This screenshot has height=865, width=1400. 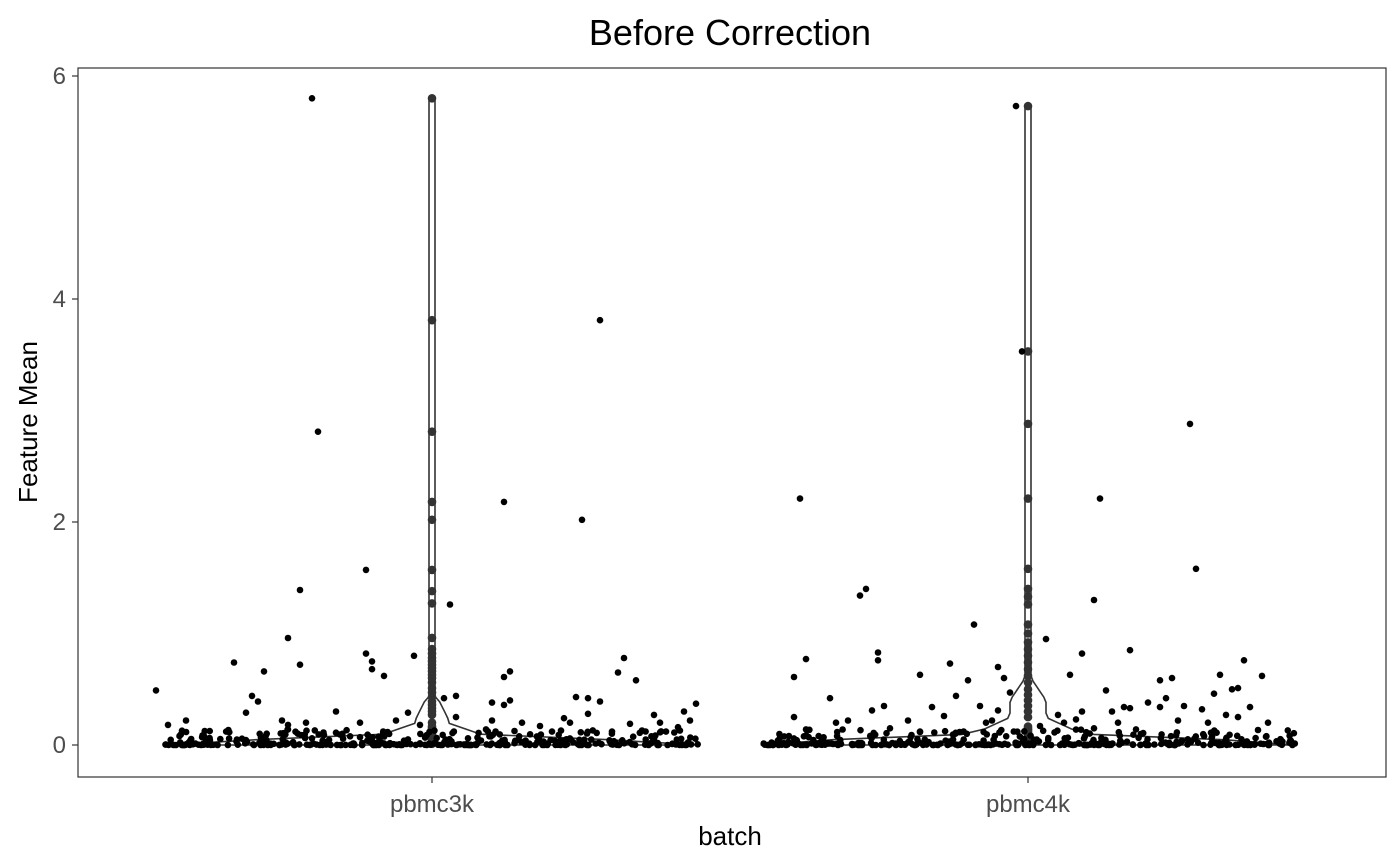 I want to click on x-tick-label-pbmc4k: pbmc4k, so click(x=1028, y=804).